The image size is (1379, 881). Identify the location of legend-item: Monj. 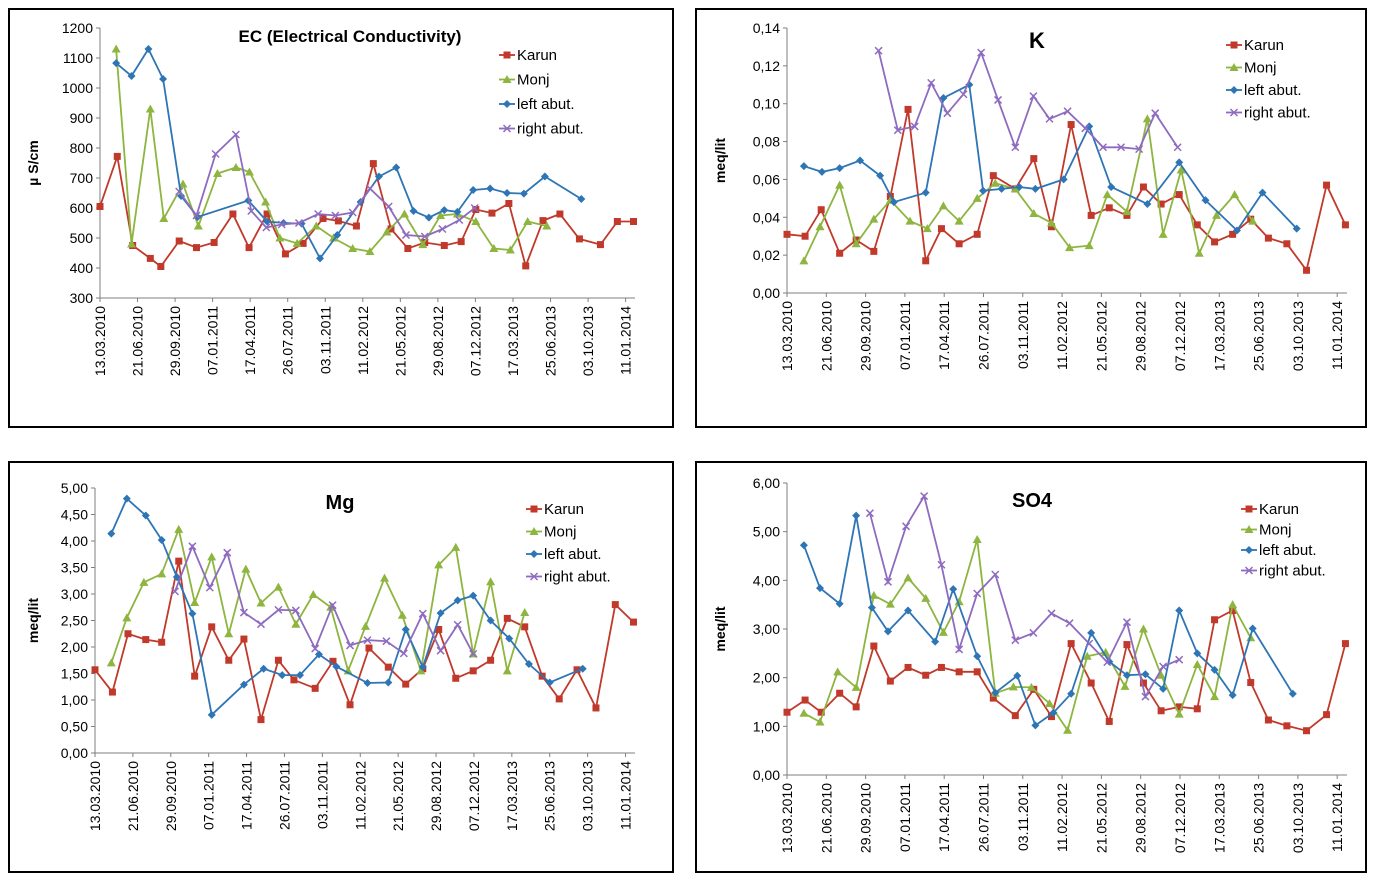
(1266, 530).